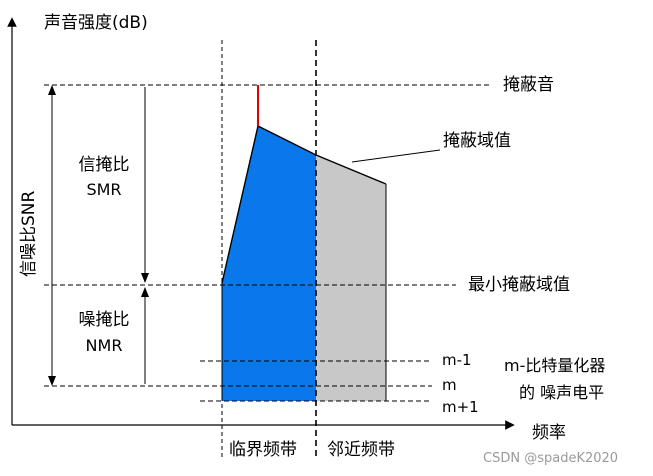  What do you see at coordinates (519, 285) in the screenshot?
I see `min-threshold-label: 最小掩蔽域值` at bounding box center [519, 285].